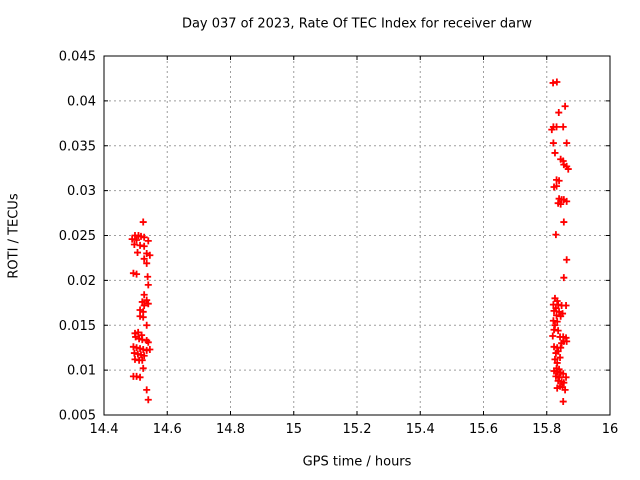 Image resolution: width=640 pixels, height=480 pixels. What do you see at coordinates (293, 429) in the screenshot?
I see `x-tick-label: 15` at bounding box center [293, 429].